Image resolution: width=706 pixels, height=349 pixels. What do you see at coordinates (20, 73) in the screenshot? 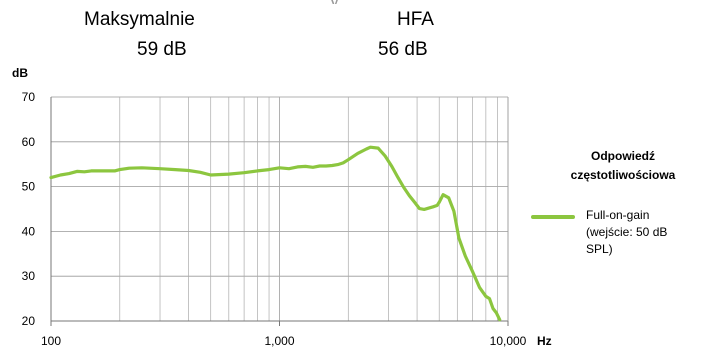
I see `y-axis-label: dB` at bounding box center [20, 73].